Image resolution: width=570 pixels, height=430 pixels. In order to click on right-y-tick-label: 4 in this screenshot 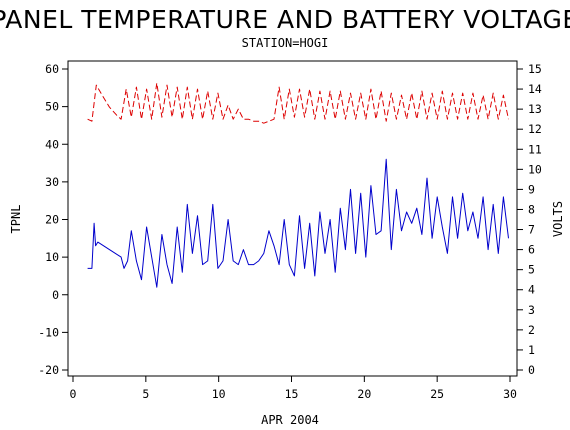, I will do `click(531, 290)`.